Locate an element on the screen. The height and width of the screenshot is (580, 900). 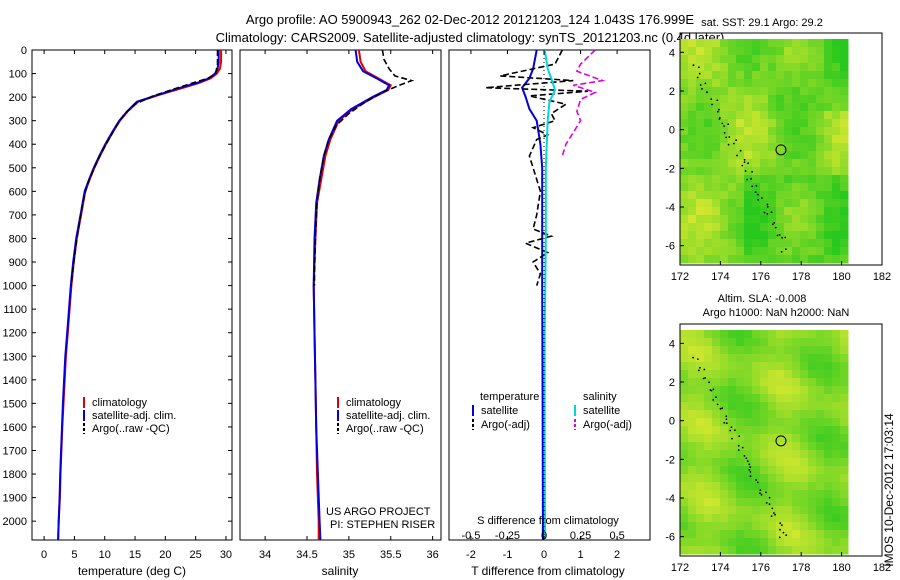
temperature-tick-label: 25 is located at coordinates (196, 555).